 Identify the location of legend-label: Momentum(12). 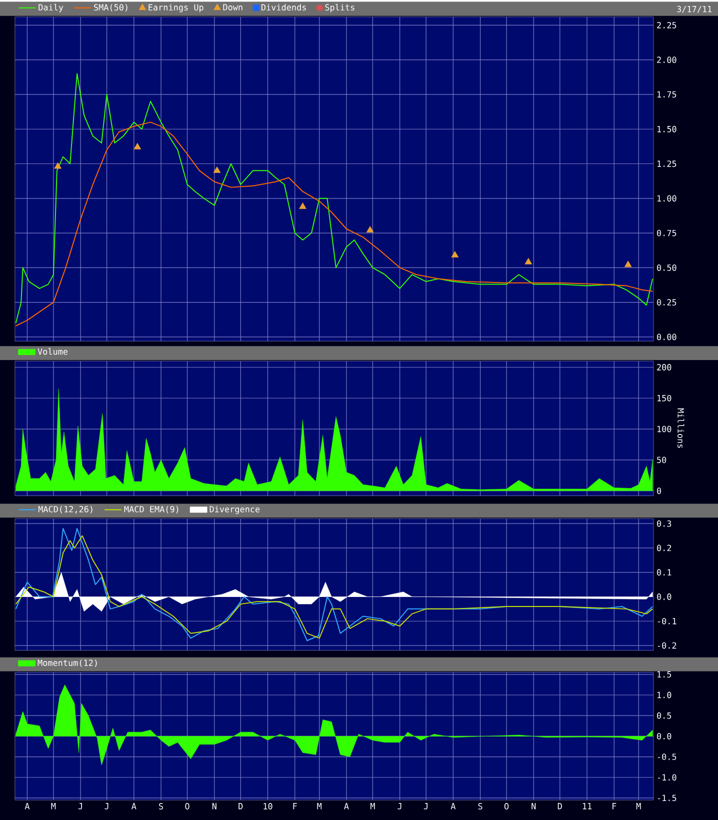
(67, 663).